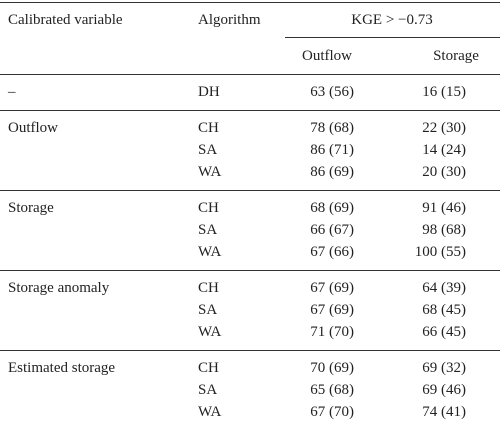 Image resolution: width=500 pixels, height=426 pixels. What do you see at coordinates (229, 20) in the screenshot?
I see `column-header: Algorithm` at bounding box center [229, 20].